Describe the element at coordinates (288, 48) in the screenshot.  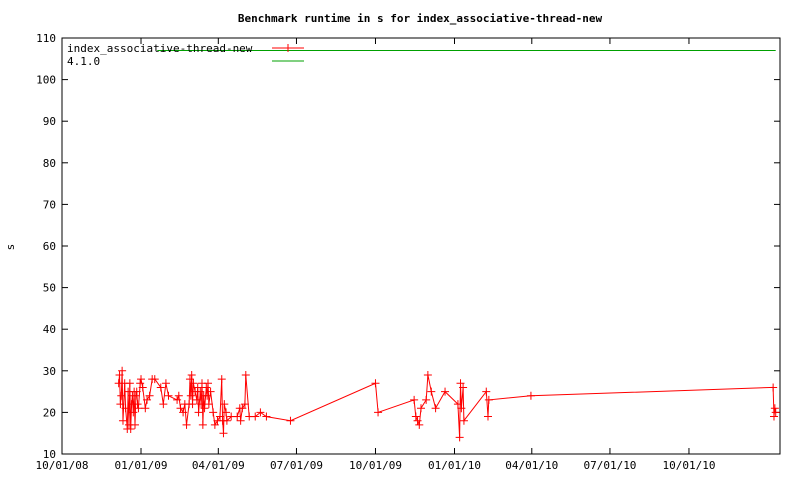
I see `legend-marker` at that location.